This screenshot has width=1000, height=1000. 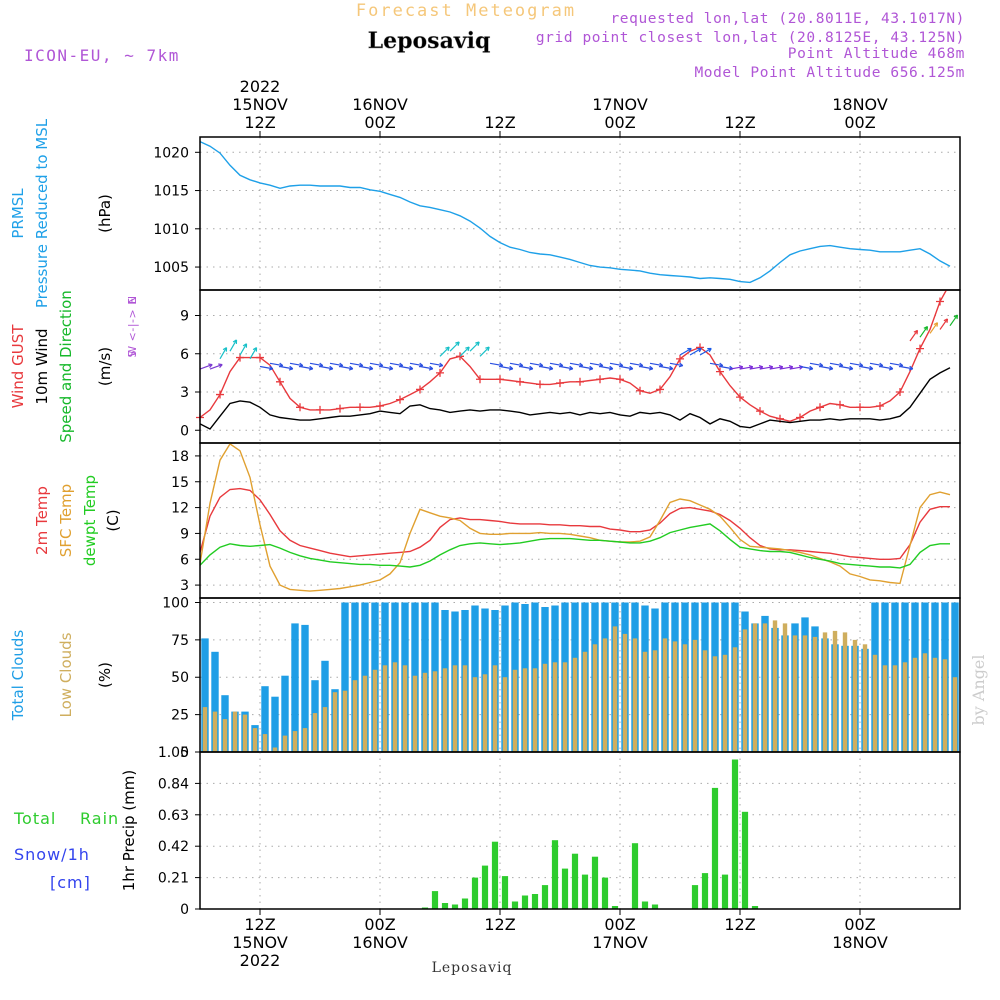 What do you see at coordinates (173, 847) in the screenshot?
I see `y-tick-label: 0.42` at bounding box center [173, 847].